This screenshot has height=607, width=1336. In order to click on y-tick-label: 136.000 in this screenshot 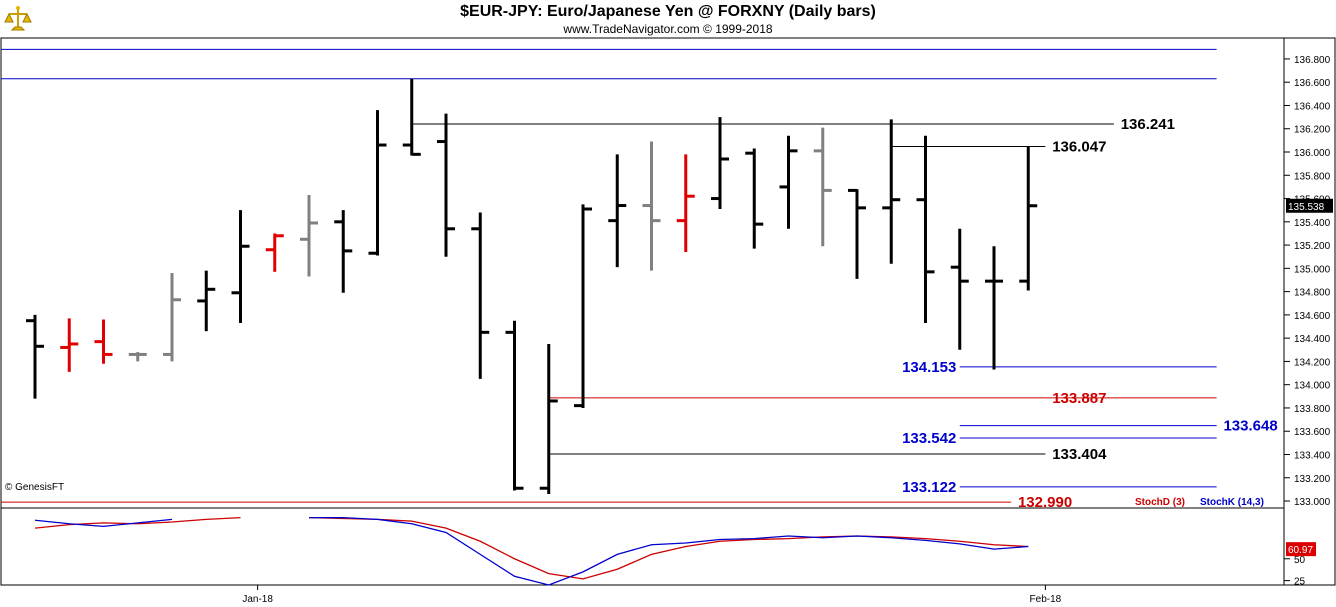, I will do `click(1312, 153)`.